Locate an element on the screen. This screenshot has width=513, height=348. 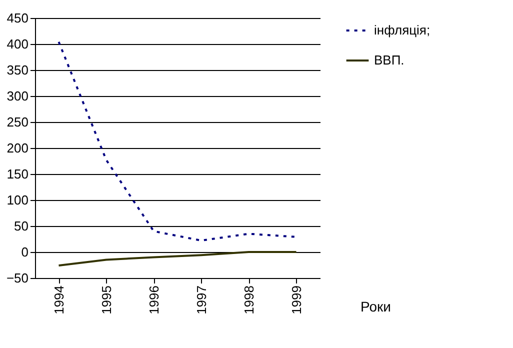
x-tick-label: 1994 is located at coordinates (58, 300).